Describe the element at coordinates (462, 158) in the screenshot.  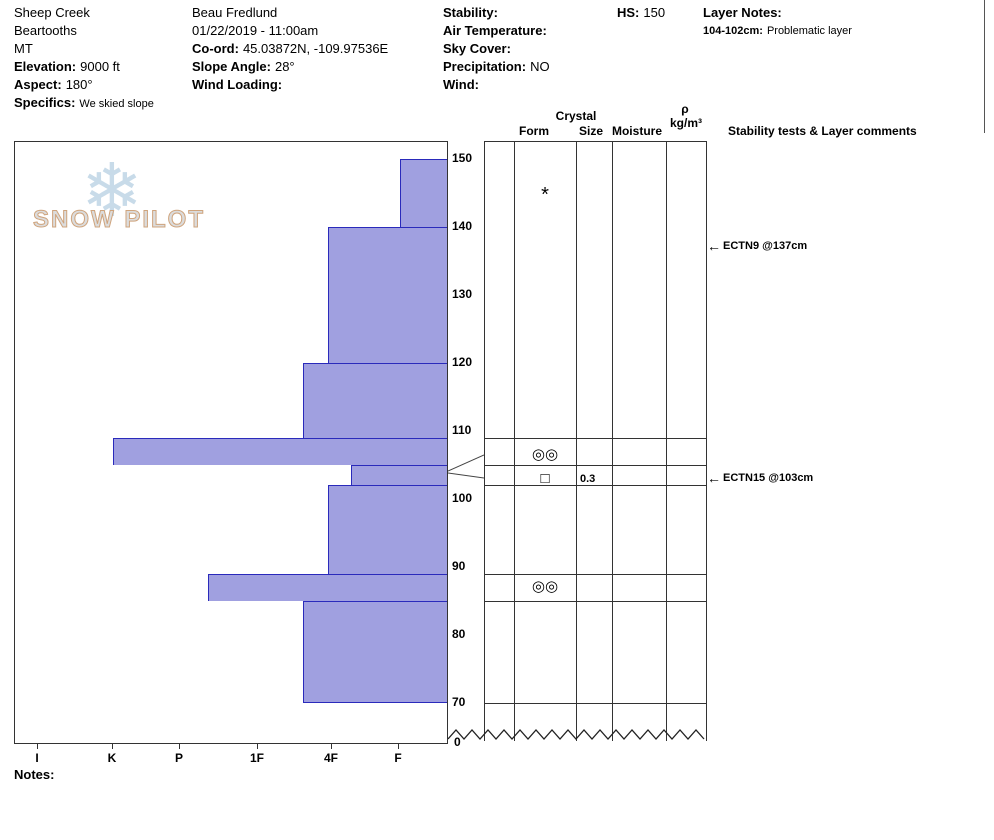
I see `depth-tick-label: 150` at that location.